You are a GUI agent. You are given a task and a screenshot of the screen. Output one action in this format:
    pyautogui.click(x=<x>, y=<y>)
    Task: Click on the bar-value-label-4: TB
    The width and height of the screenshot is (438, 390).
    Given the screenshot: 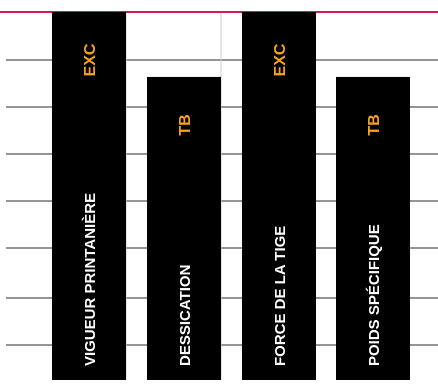 What is the action you would take?
    pyautogui.click(x=374, y=124)
    